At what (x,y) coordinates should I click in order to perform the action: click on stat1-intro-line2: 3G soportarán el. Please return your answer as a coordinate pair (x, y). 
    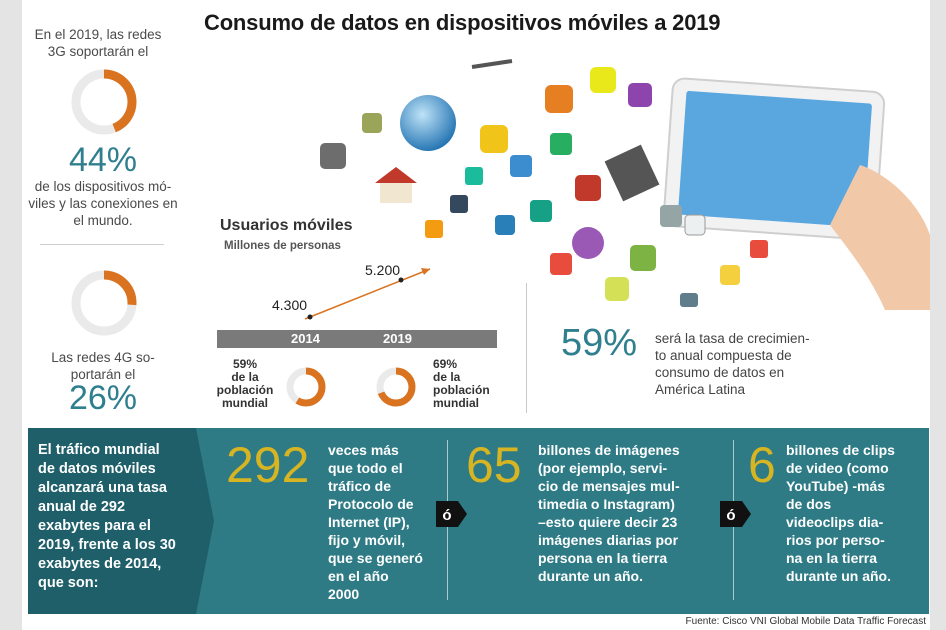
    Looking at the image, I should click on (98, 51).